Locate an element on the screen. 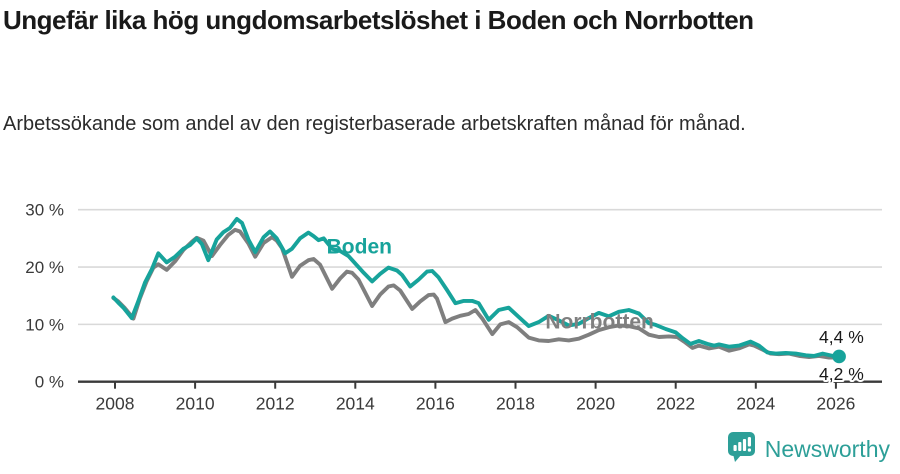 The height and width of the screenshot is (474, 900). x-tick-label: 2018 is located at coordinates (515, 404).